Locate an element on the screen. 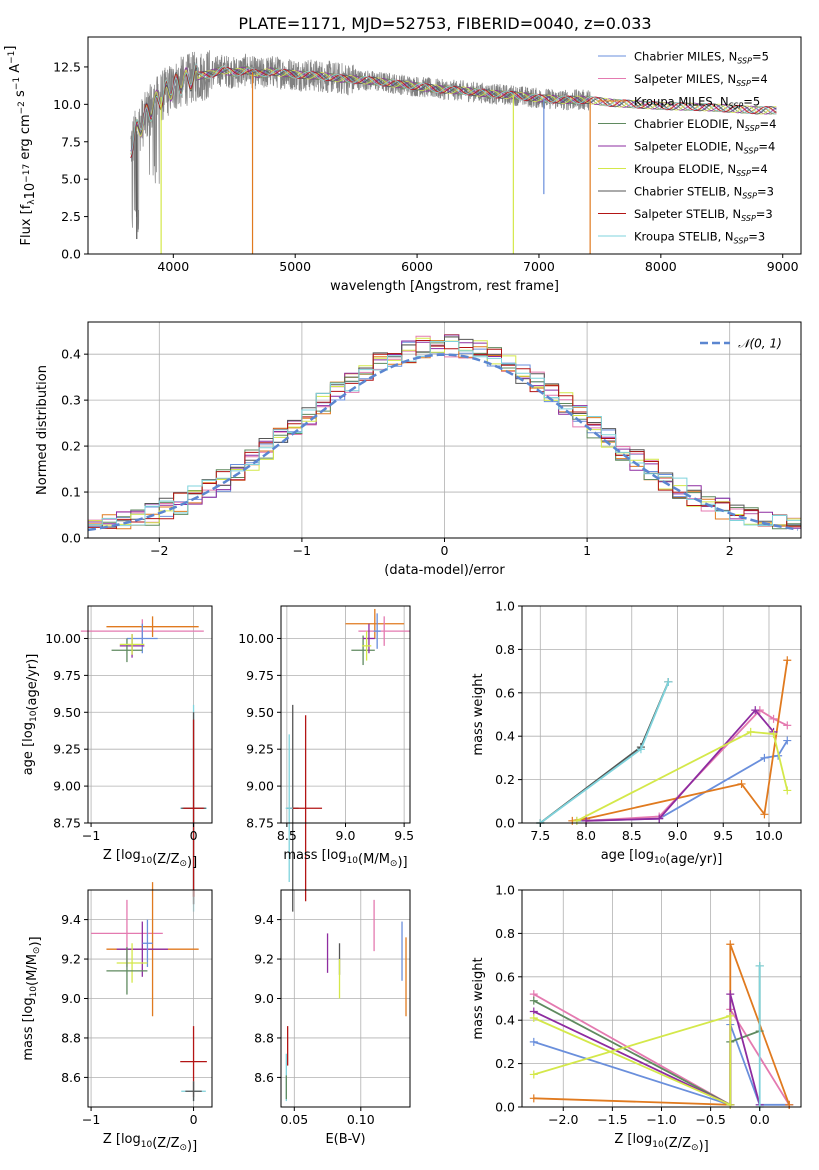  age_vs_mass-ytick-label: 9.00 is located at coordinates (260, 786).